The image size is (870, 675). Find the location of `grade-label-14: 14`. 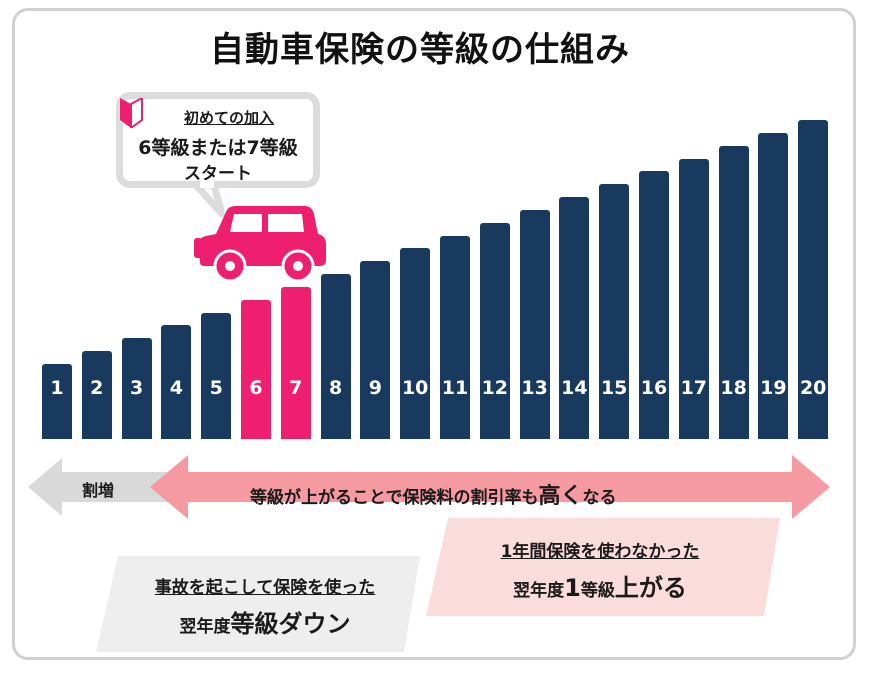

grade-label-14: 14 is located at coordinates (574, 387).